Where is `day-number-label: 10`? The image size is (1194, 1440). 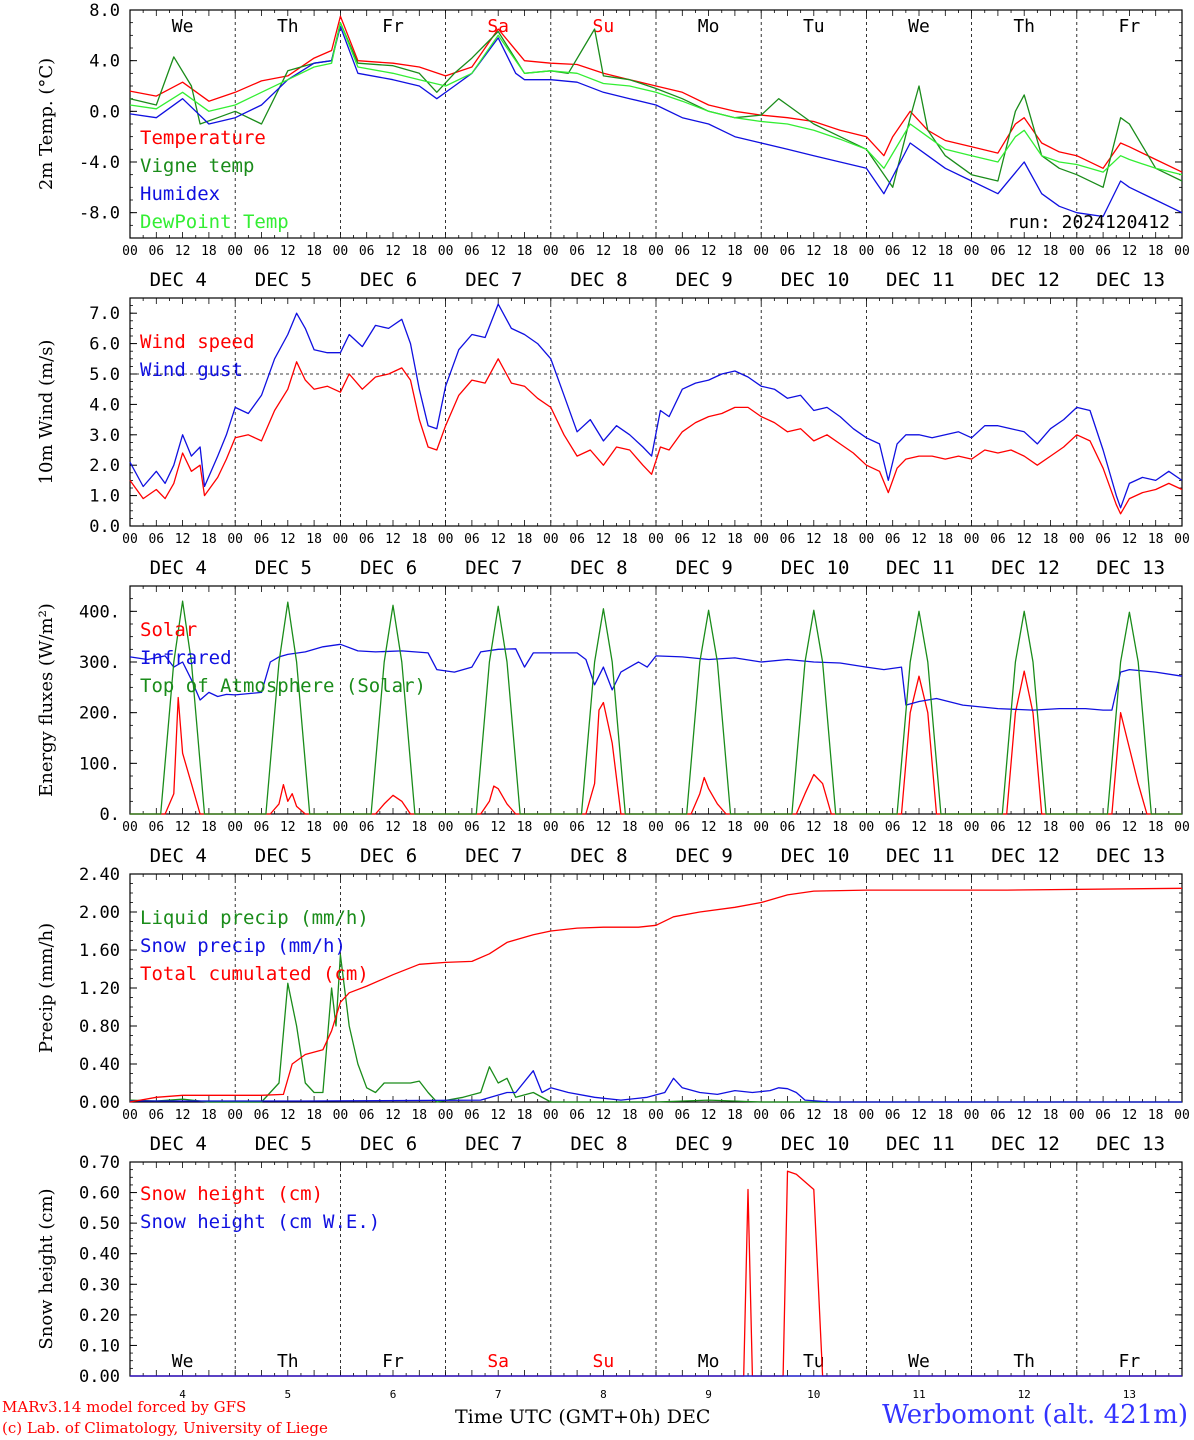
day-number-label: 10 is located at coordinates (813, 1394).